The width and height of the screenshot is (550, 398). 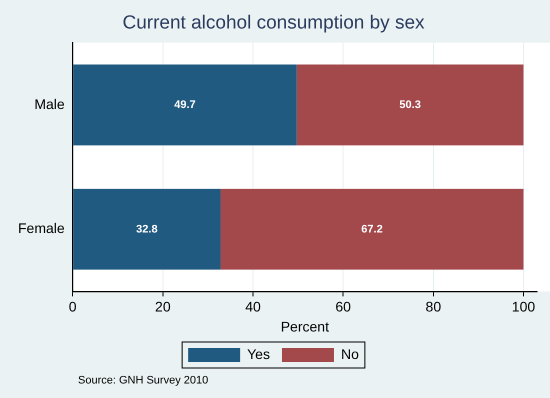 What do you see at coordinates (72, 306) in the screenshot?
I see `x-tick-label: 0` at bounding box center [72, 306].